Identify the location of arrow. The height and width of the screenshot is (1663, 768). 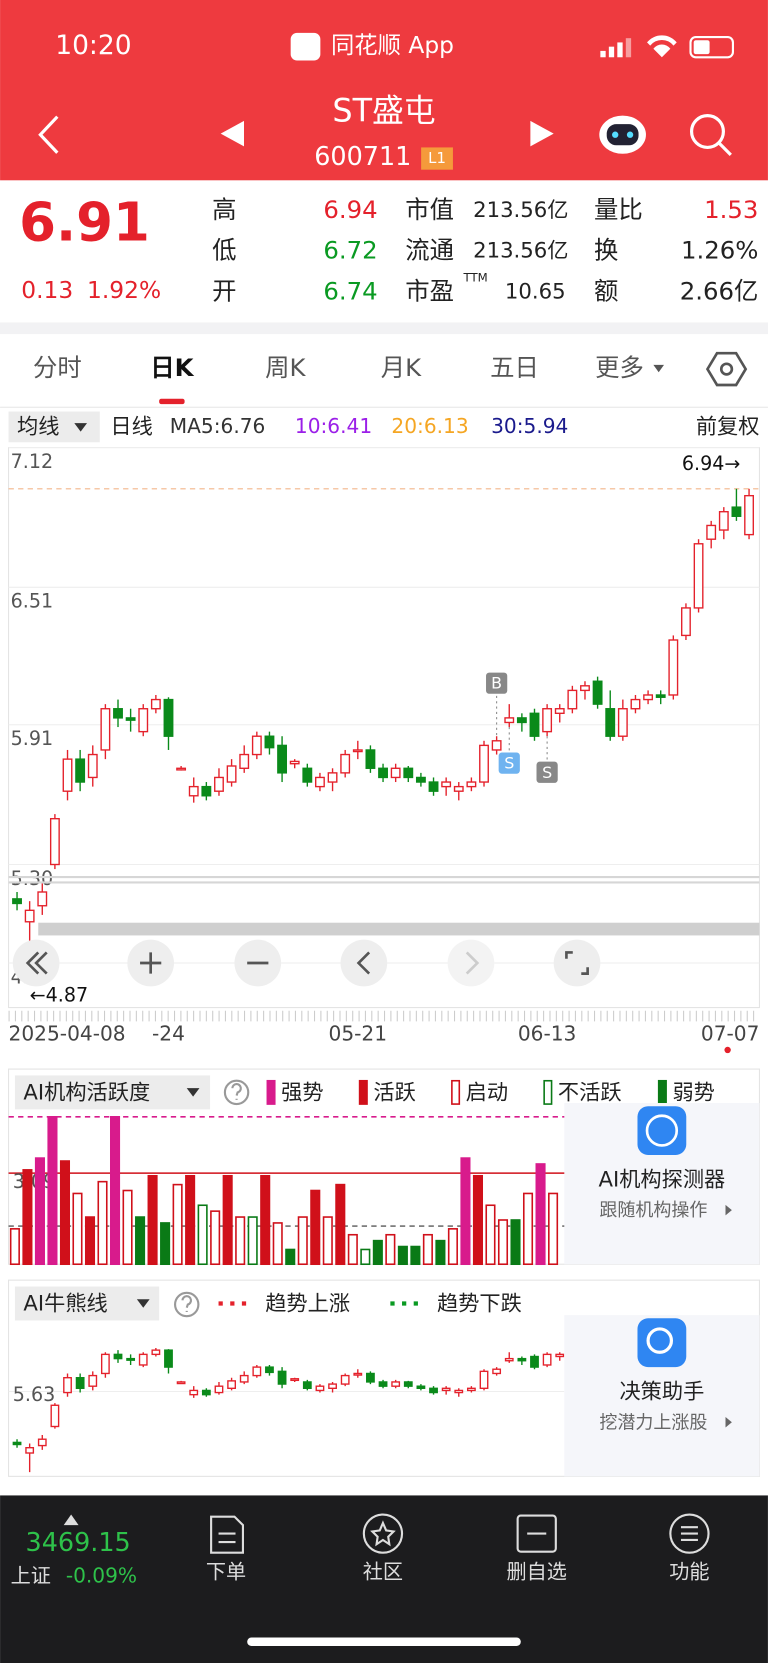
(728, 1210).